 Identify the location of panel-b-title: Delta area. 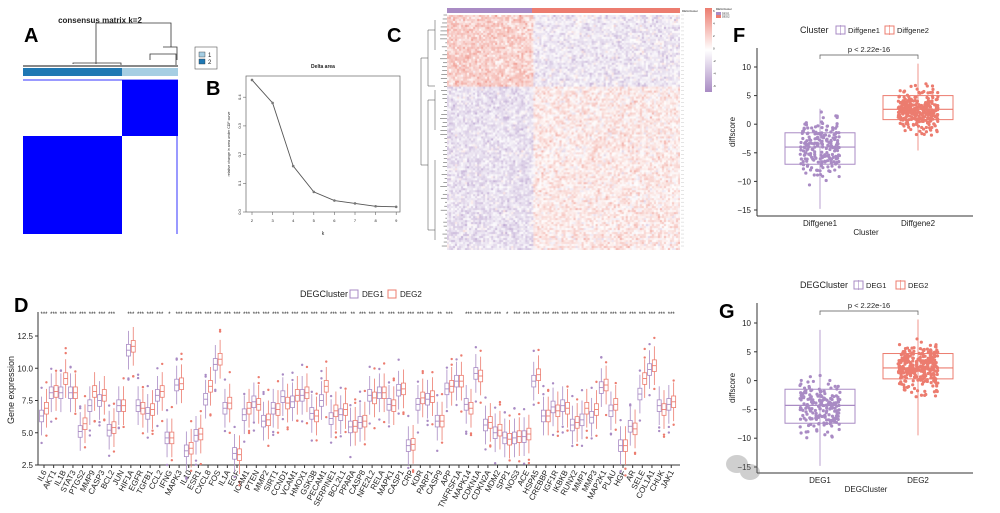
(323, 67).